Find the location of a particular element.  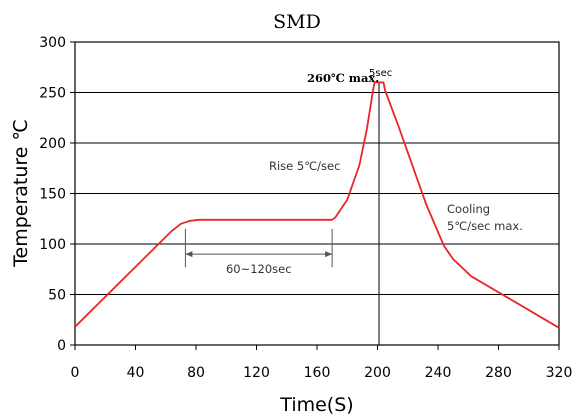

y-tick-label-200: 200 is located at coordinates (52, 144).